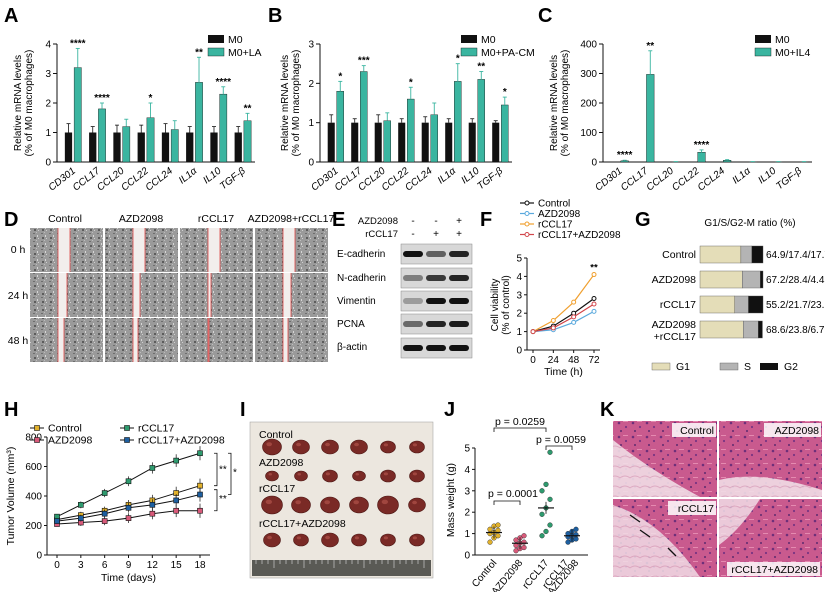 The width and height of the screenshot is (825, 592). Describe the element at coordinates (451, 500) in the screenshot. I see `y-axis-label: Mass weight (g)` at that location.